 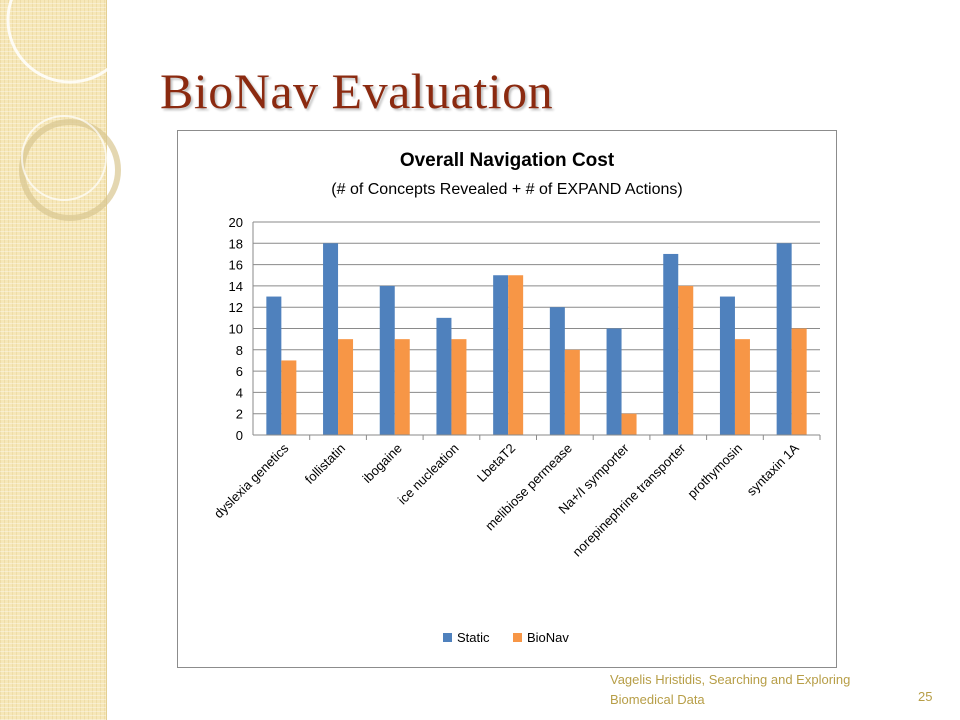 I want to click on decorative-circles, so click(x=70, y=110).